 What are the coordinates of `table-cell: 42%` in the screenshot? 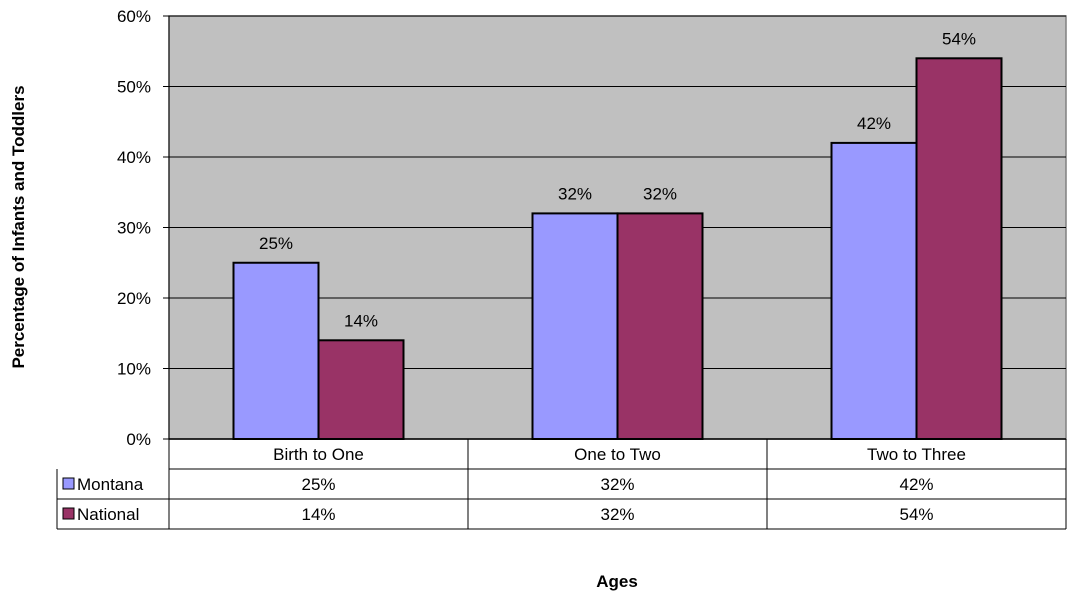 It's located at (916, 484).